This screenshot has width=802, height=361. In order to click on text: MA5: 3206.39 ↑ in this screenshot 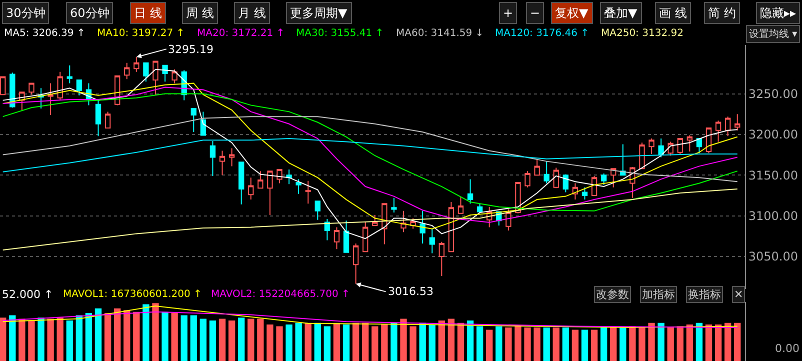, I will do `click(45, 33)`.